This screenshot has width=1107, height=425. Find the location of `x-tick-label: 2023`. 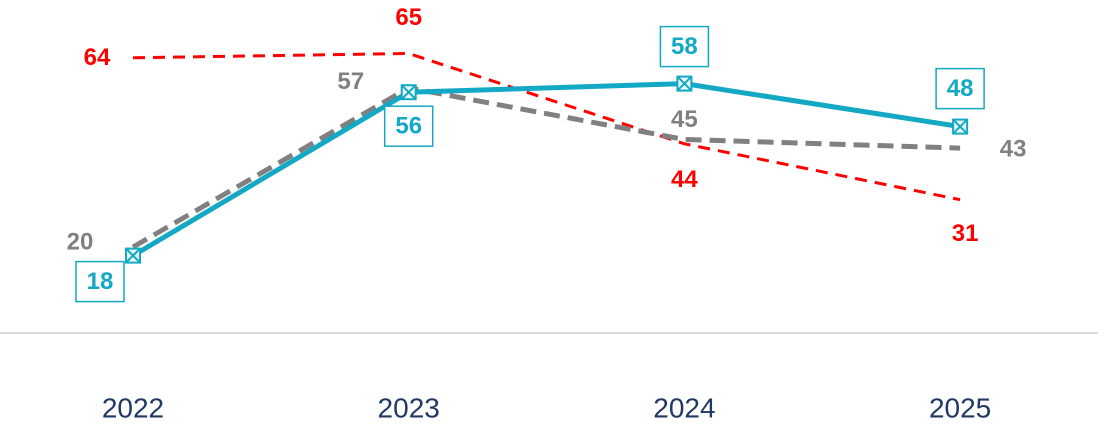

x-tick-label: 2023 is located at coordinates (409, 407).